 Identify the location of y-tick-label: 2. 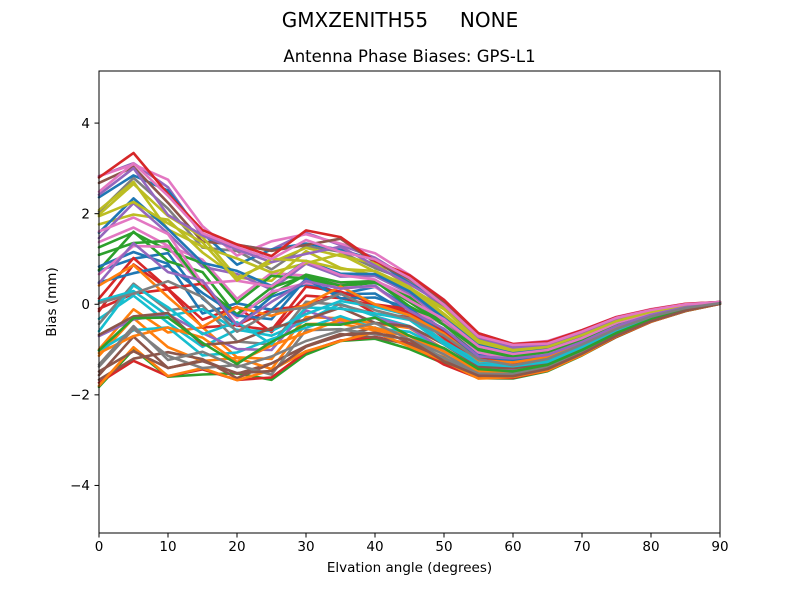
(85, 214).